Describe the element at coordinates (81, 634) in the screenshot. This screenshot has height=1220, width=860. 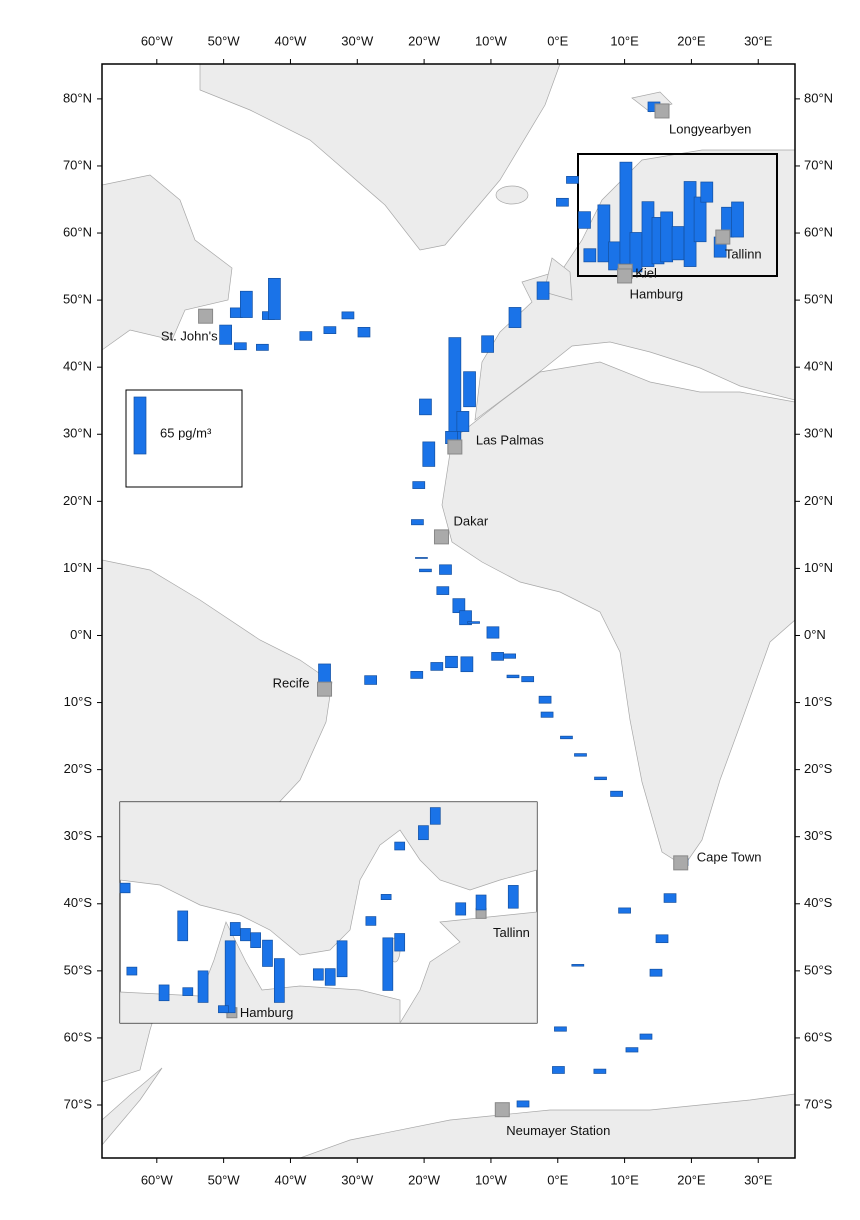
I see `y-tick-label: 0°N` at that location.